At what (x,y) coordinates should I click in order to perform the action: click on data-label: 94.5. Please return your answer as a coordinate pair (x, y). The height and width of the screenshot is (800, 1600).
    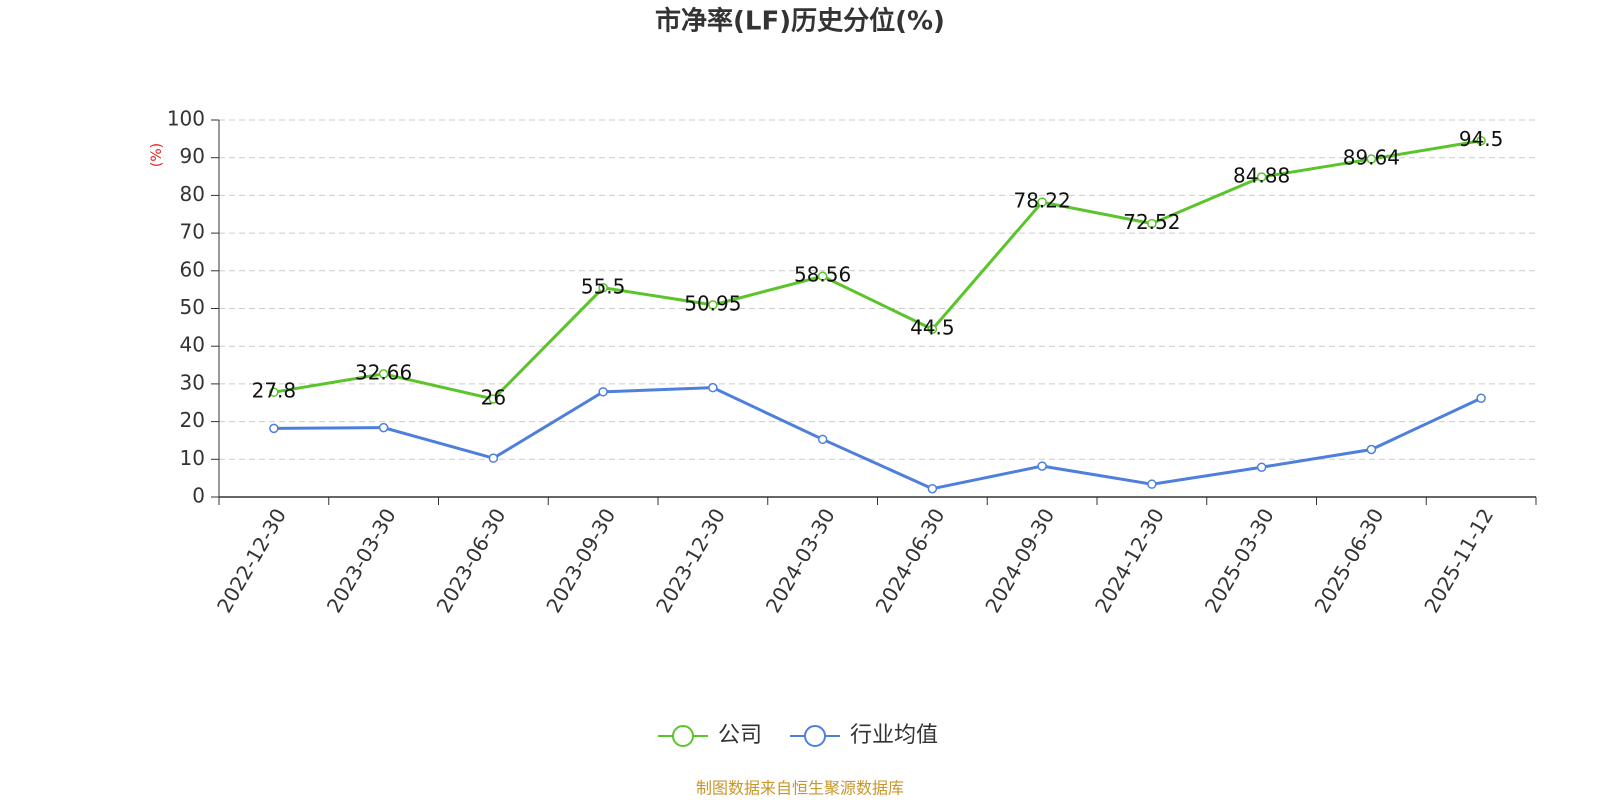
    Looking at the image, I should click on (1481, 139).